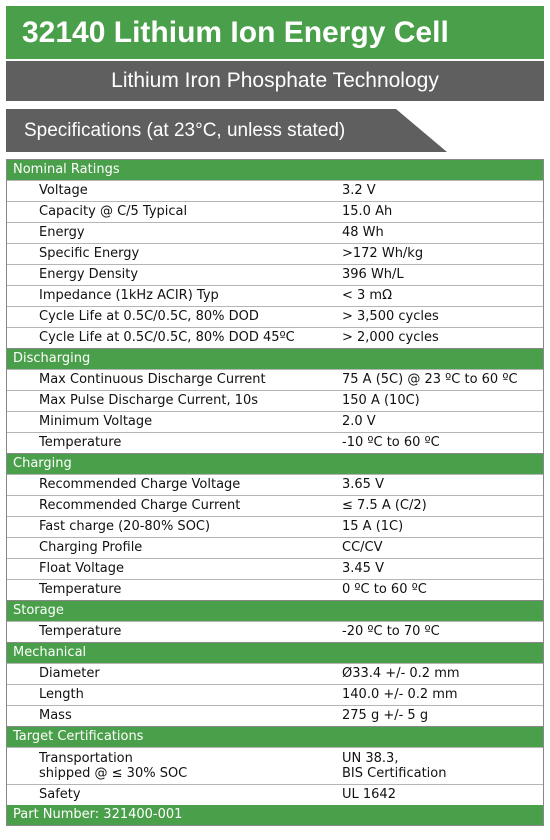  I want to click on spec-row: Temperature -20 ºC to 70 ºC, so click(275, 631).